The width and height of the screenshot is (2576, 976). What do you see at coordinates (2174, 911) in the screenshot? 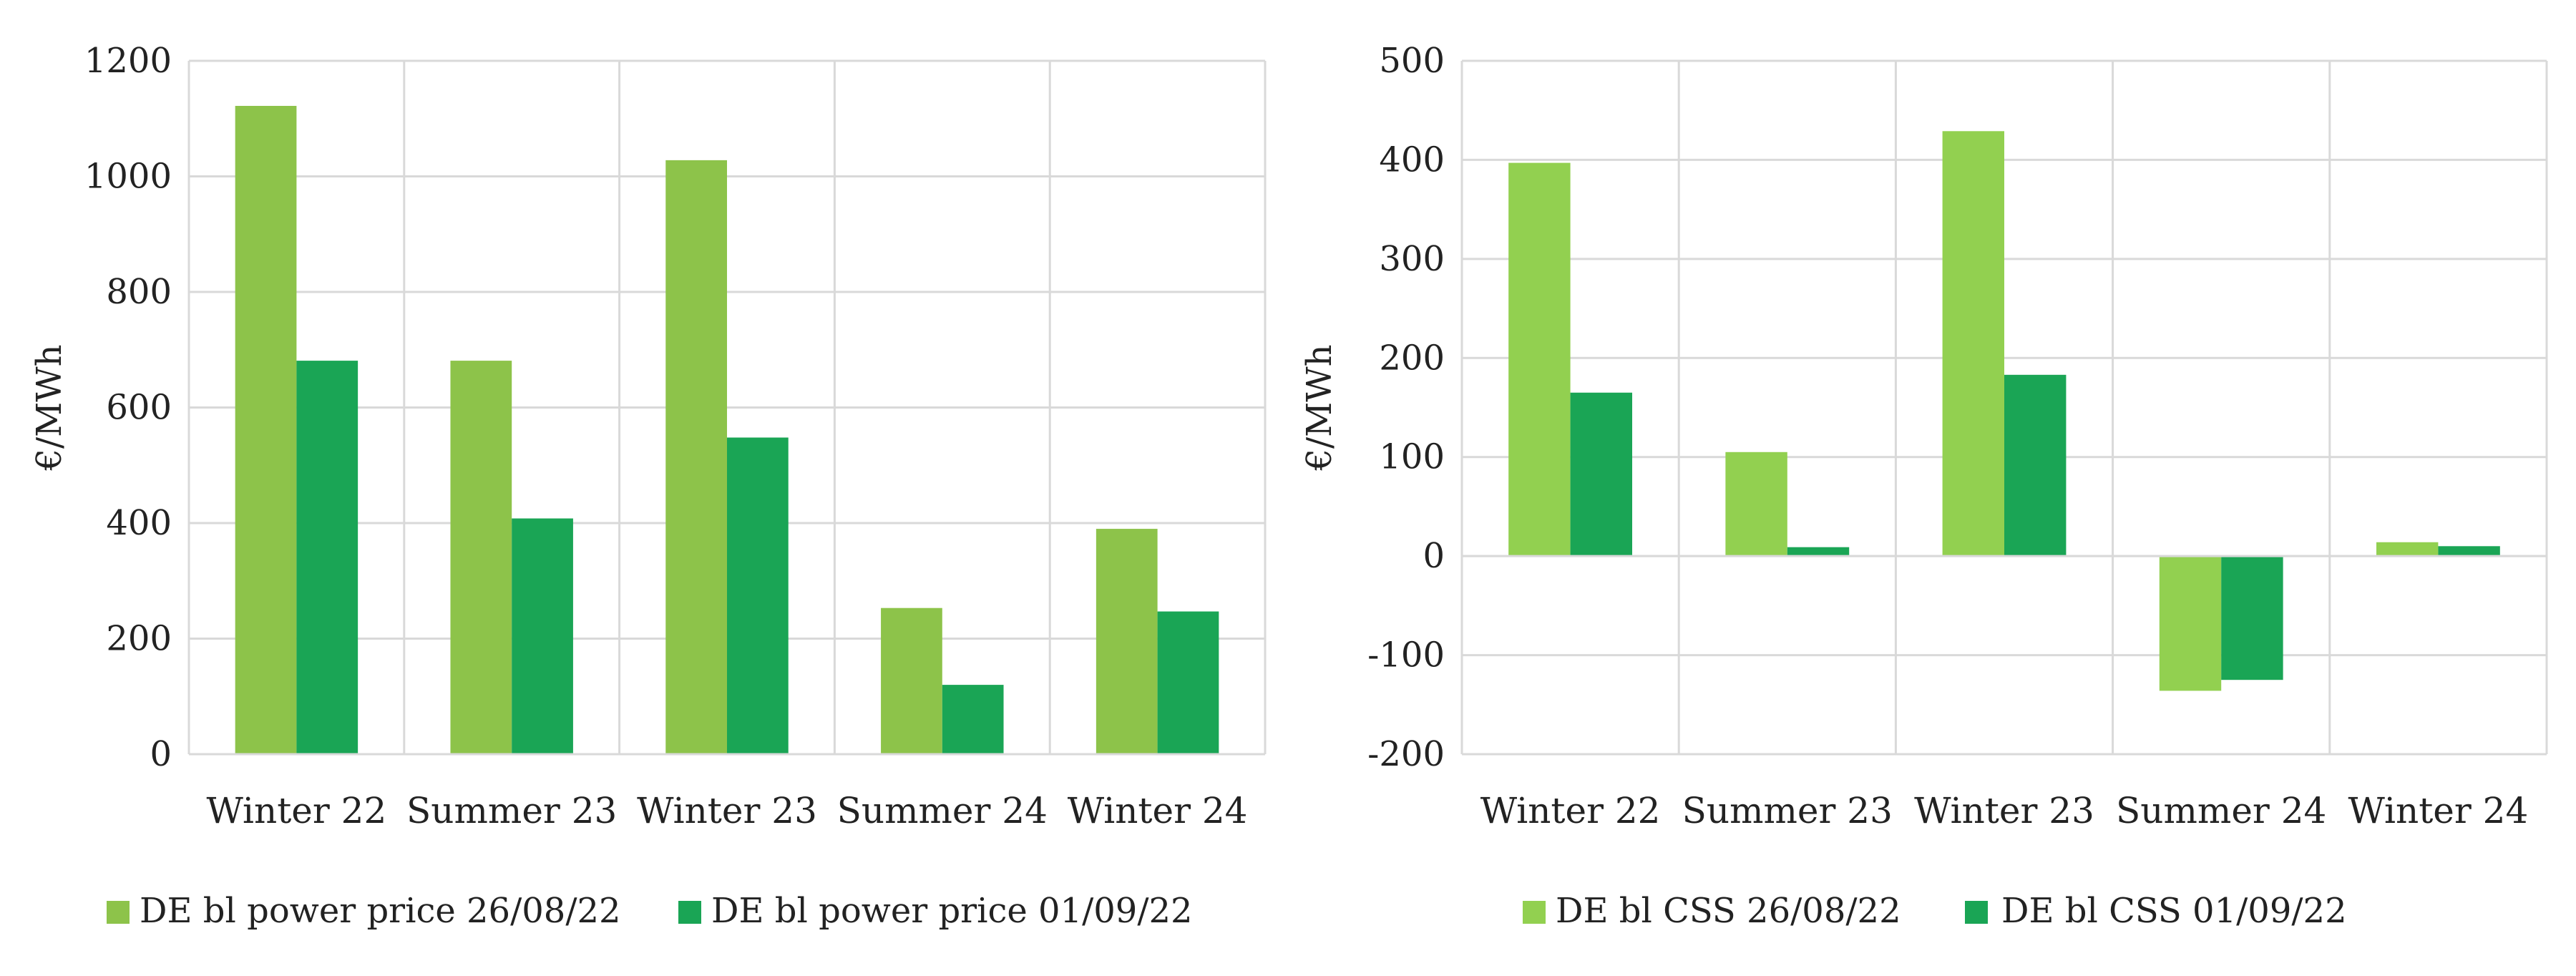
I see `legend-label: DE bl CSS 01/09/22` at bounding box center [2174, 911].